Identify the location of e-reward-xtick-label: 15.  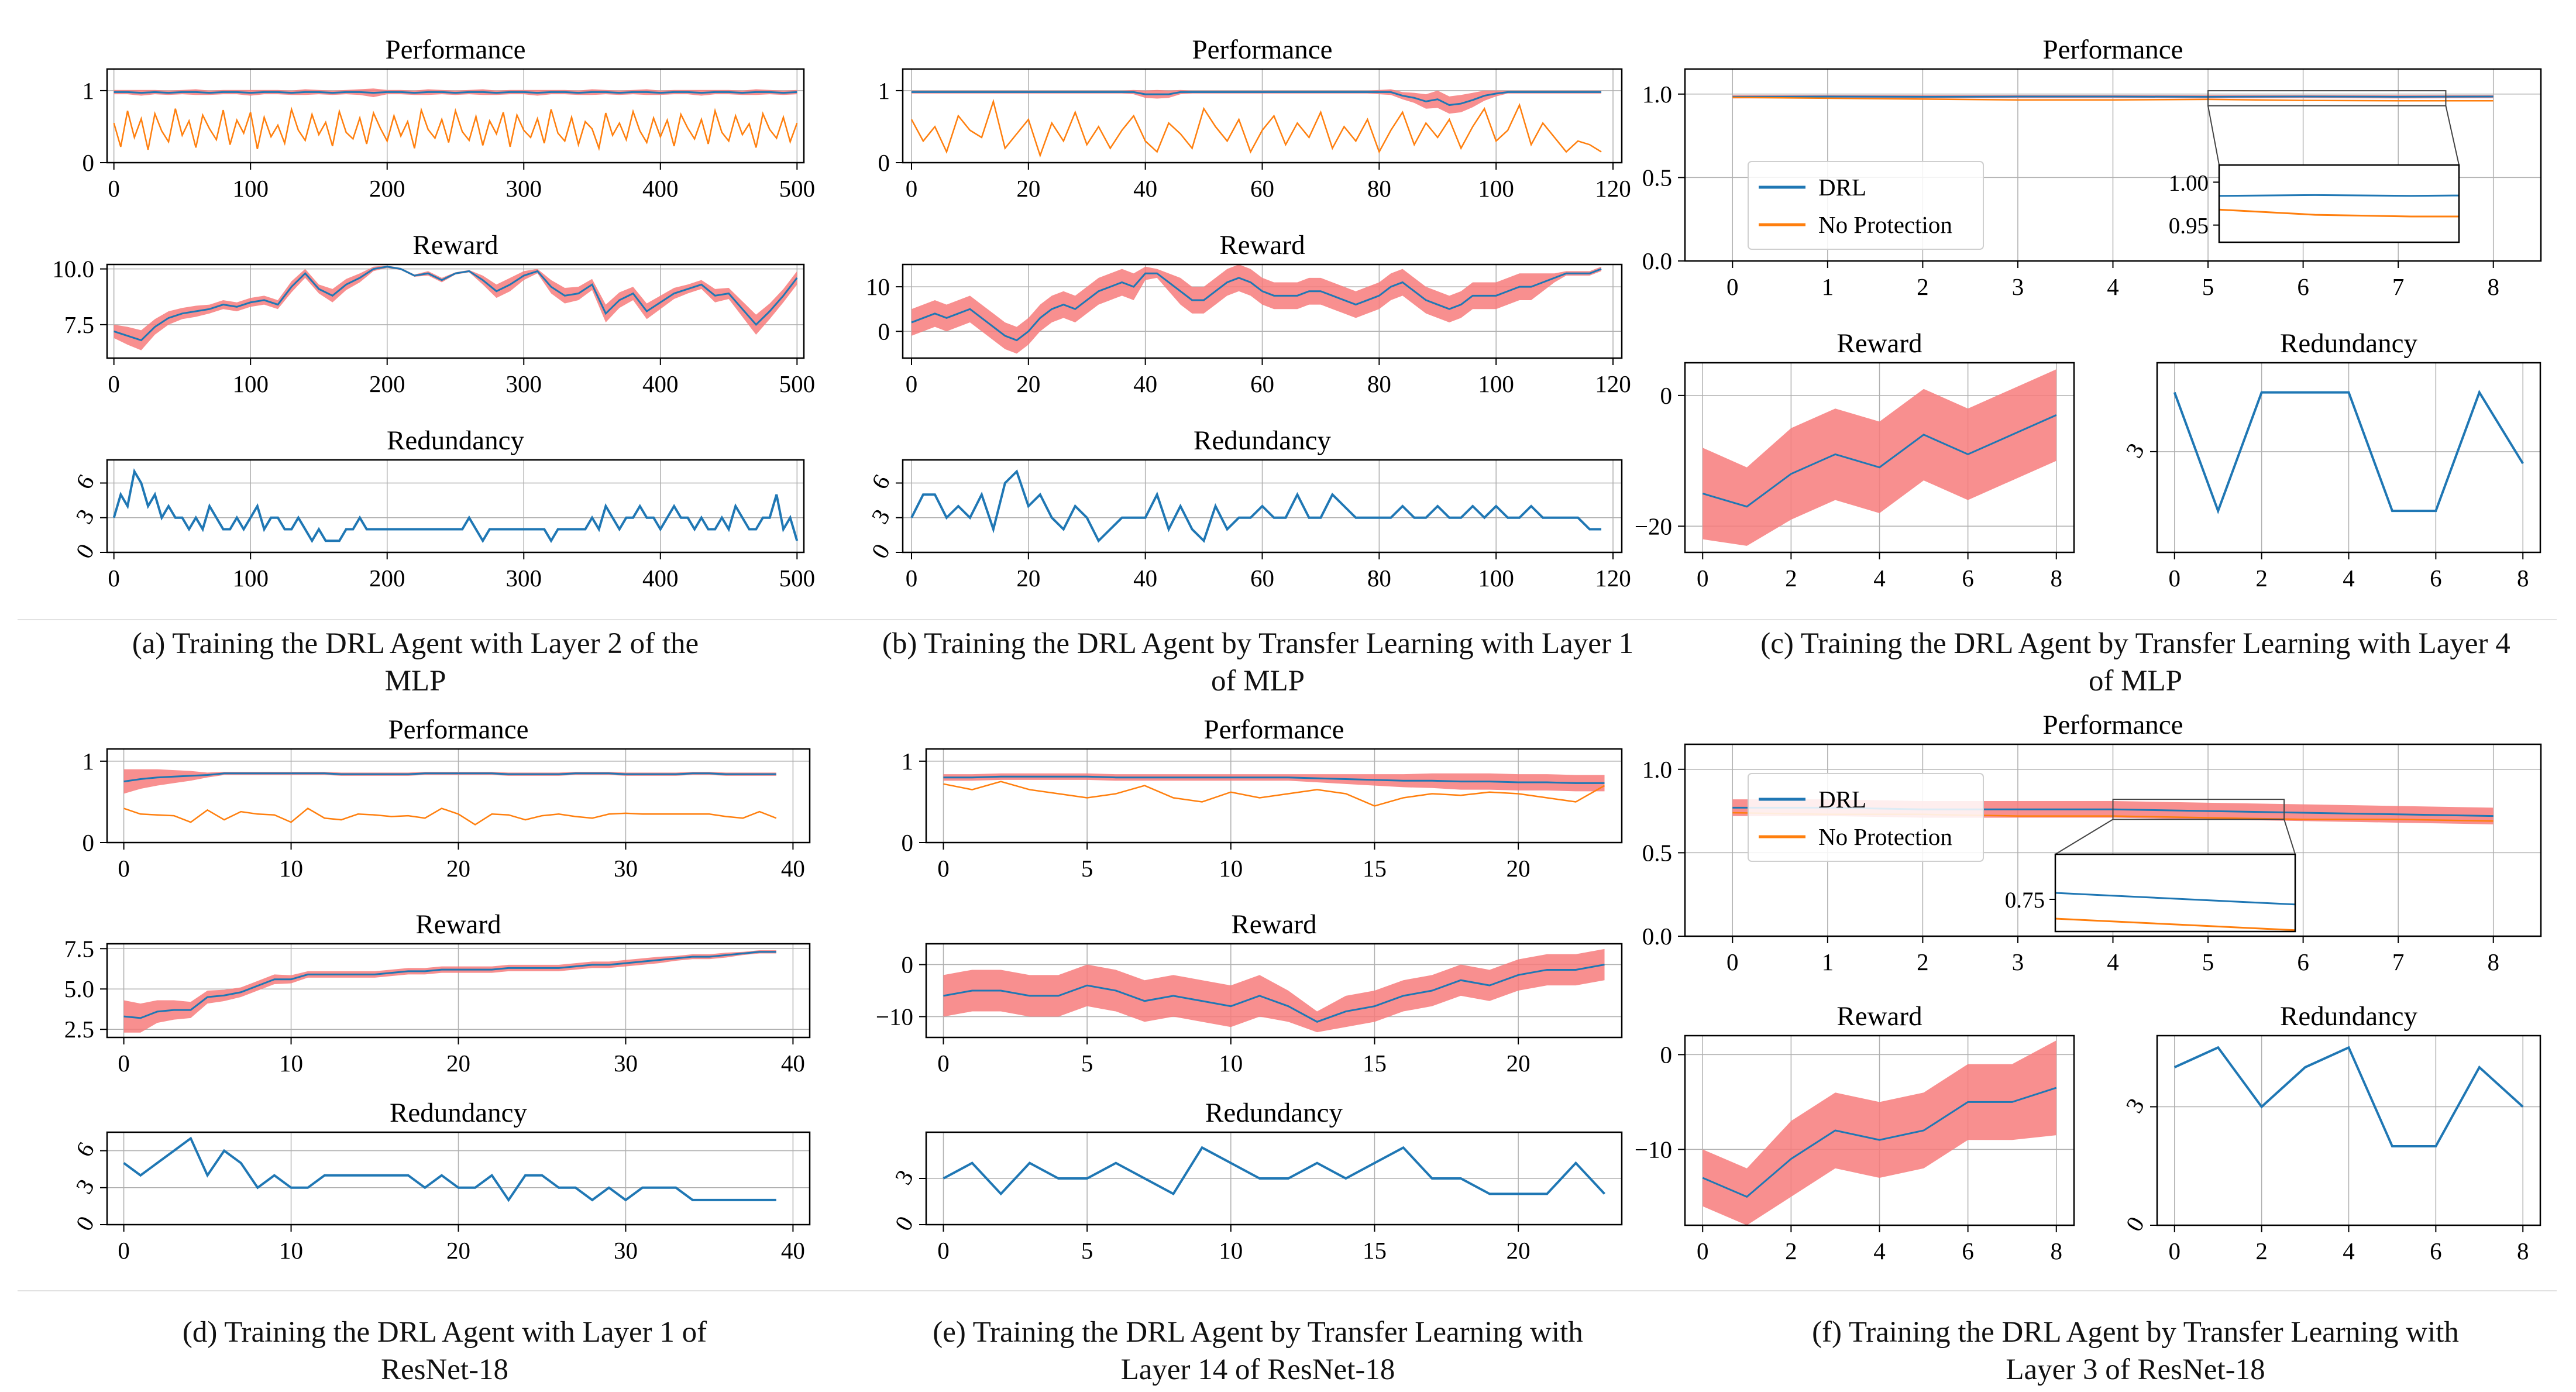
(1375, 1063).